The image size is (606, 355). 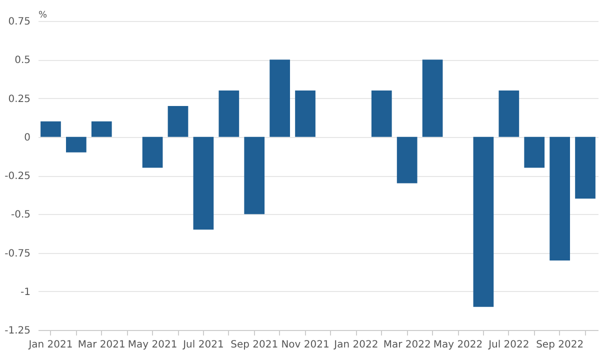 I want to click on x-tick-label: Jan 2022, so click(x=355, y=345).